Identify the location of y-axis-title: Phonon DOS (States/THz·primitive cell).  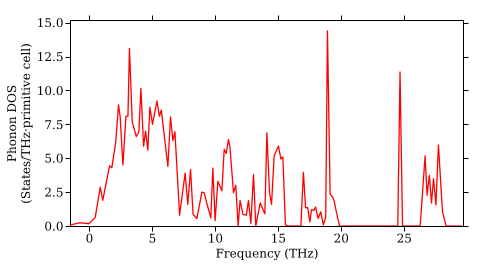
(18, 123).